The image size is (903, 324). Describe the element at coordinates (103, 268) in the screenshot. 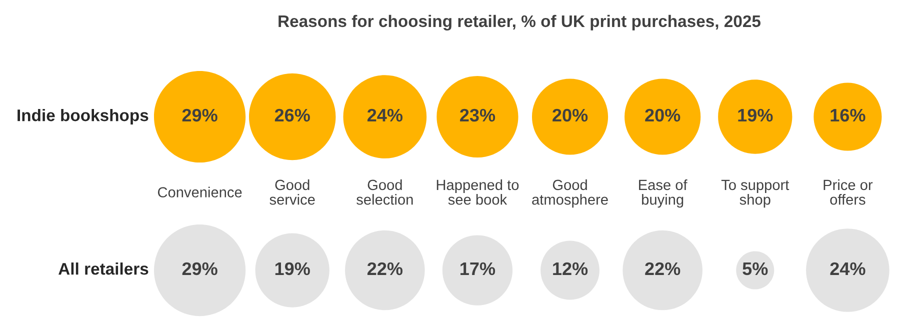

I see `series-label: All retailers` at that location.